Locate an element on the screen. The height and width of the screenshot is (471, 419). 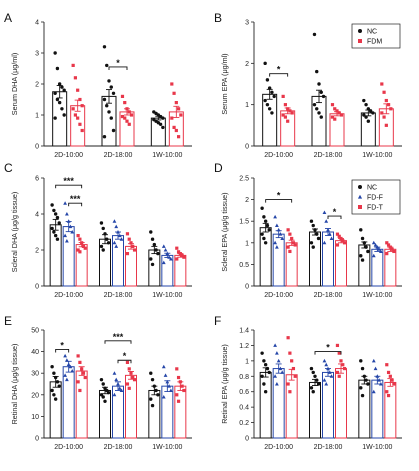
y-axis-label: Serum DHA (μg/ml) is located at coordinates (14, 84).